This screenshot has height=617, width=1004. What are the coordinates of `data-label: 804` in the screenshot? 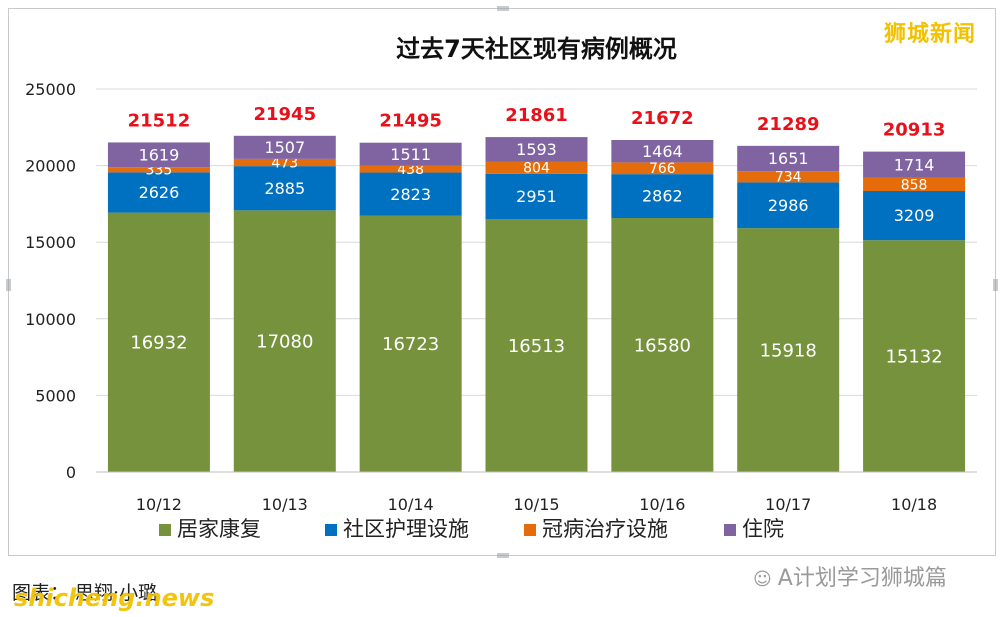 It's located at (536, 169).